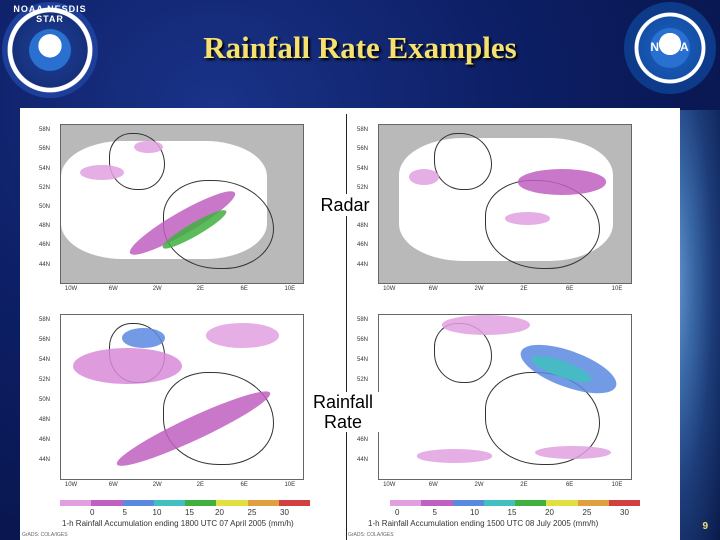  I want to click on colorbar-tick: 25, so click(252, 512).